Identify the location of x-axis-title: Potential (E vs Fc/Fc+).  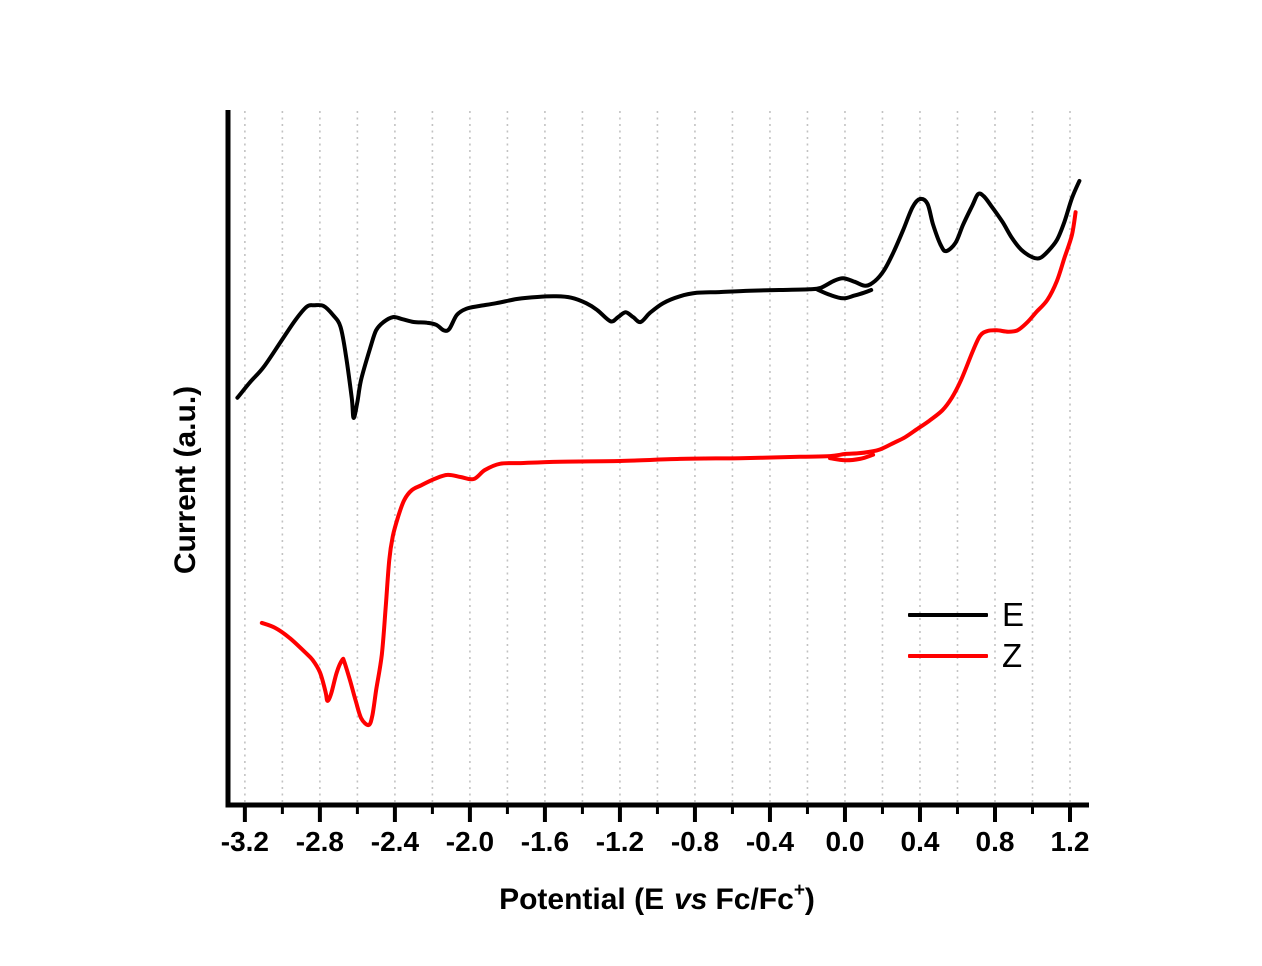
(657, 898).